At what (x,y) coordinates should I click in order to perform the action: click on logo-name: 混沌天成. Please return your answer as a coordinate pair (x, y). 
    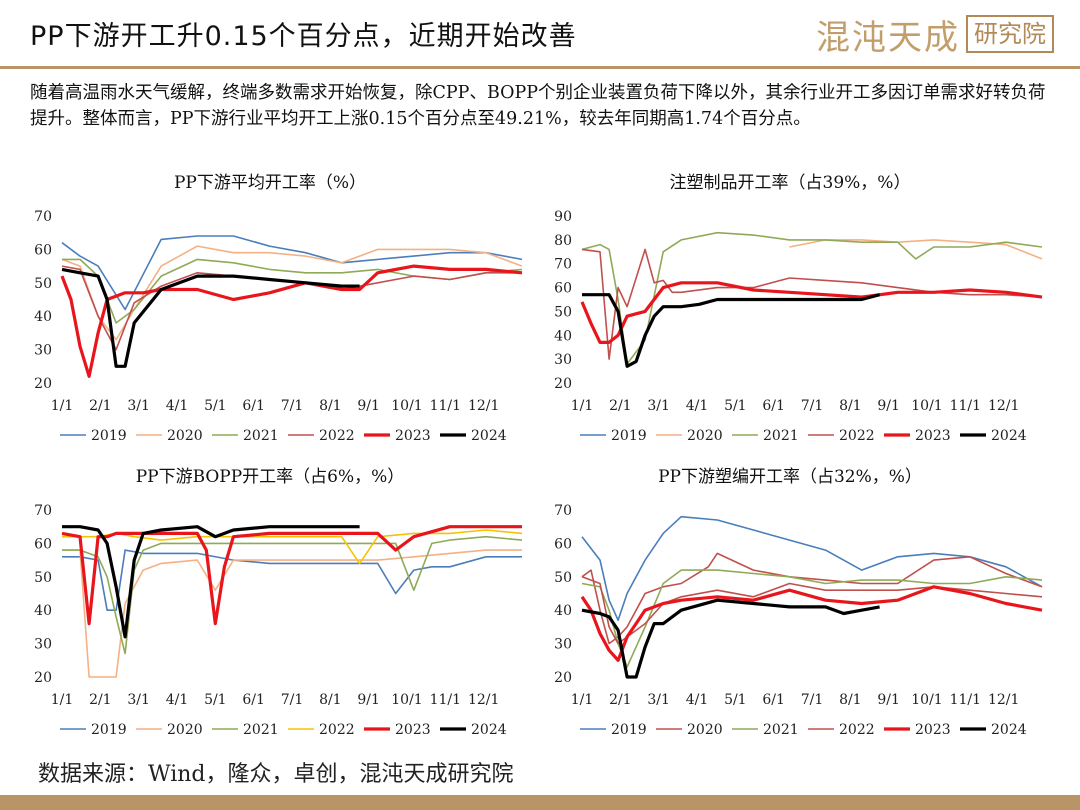
    Looking at the image, I should click on (888, 37).